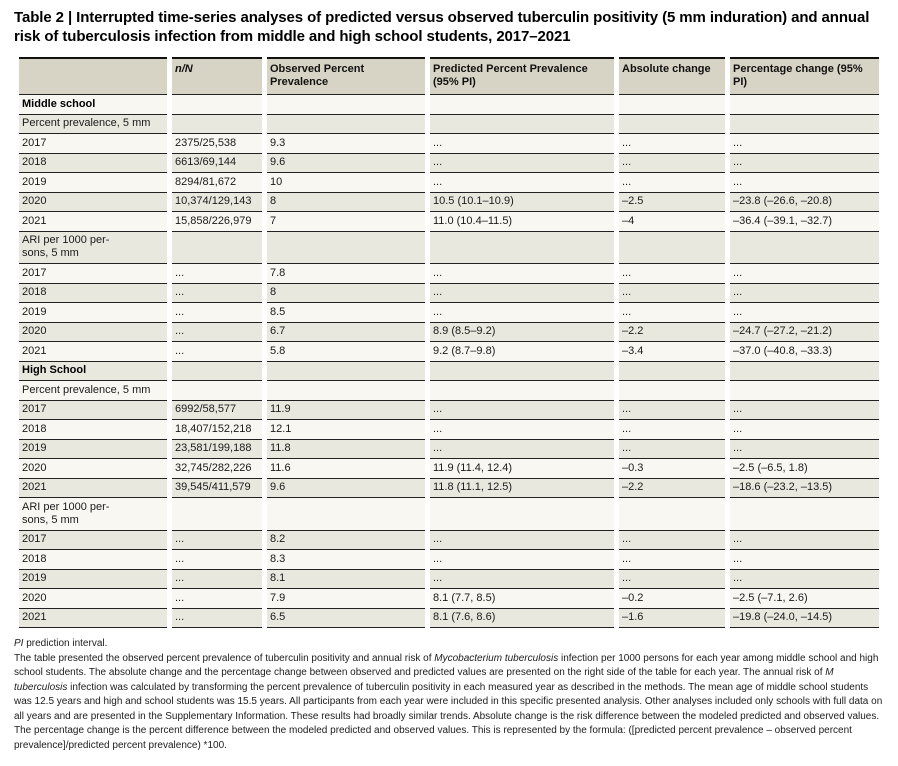 The height and width of the screenshot is (766, 898). I want to click on cell: 6.5, so click(346, 618).